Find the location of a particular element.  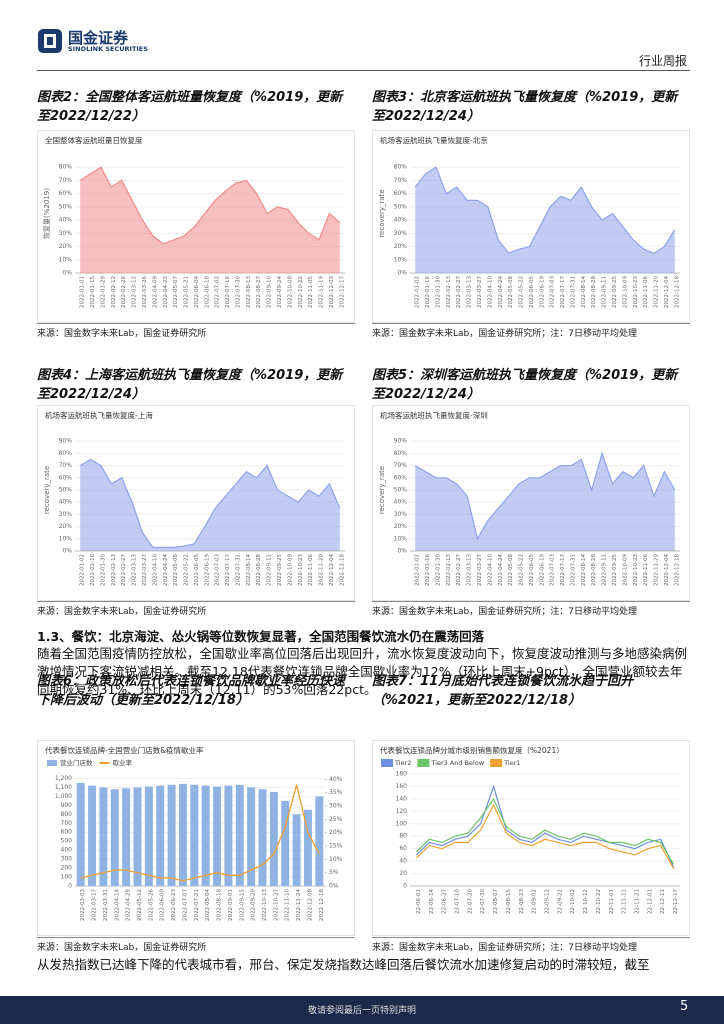

x-tick-label: 2022-05-08 is located at coordinates (511, 292).